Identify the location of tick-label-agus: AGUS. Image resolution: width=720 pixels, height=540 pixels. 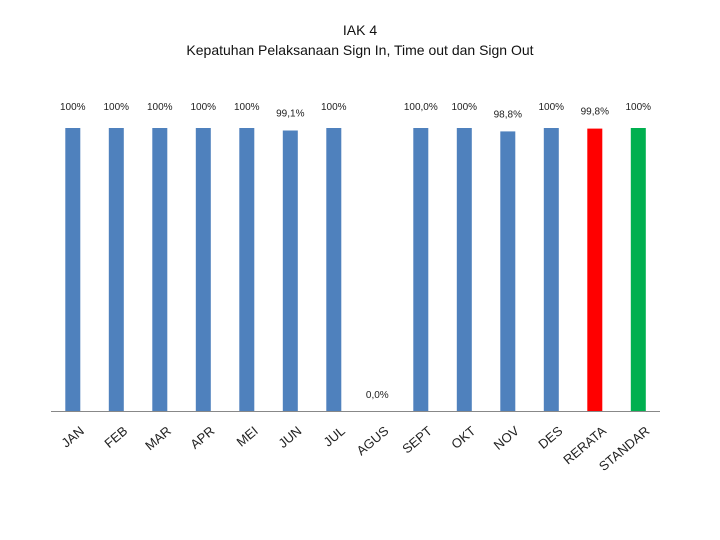
(373, 440).